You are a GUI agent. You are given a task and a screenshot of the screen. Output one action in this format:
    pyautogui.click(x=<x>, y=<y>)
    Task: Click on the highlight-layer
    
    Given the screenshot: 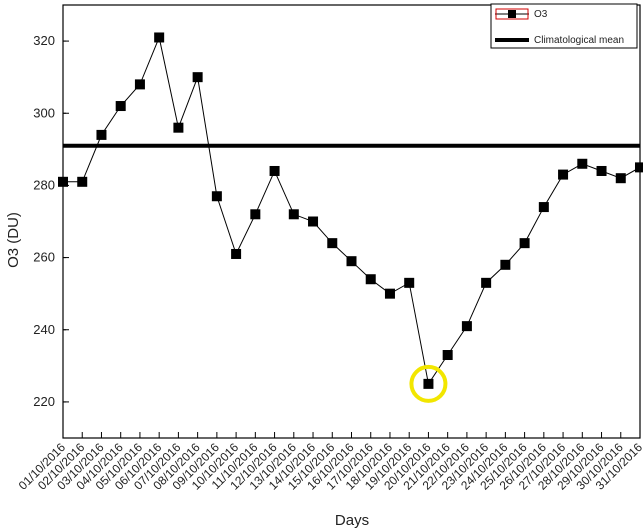 What is the action you would take?
    pyautogui.click(x=428, y=383)
    